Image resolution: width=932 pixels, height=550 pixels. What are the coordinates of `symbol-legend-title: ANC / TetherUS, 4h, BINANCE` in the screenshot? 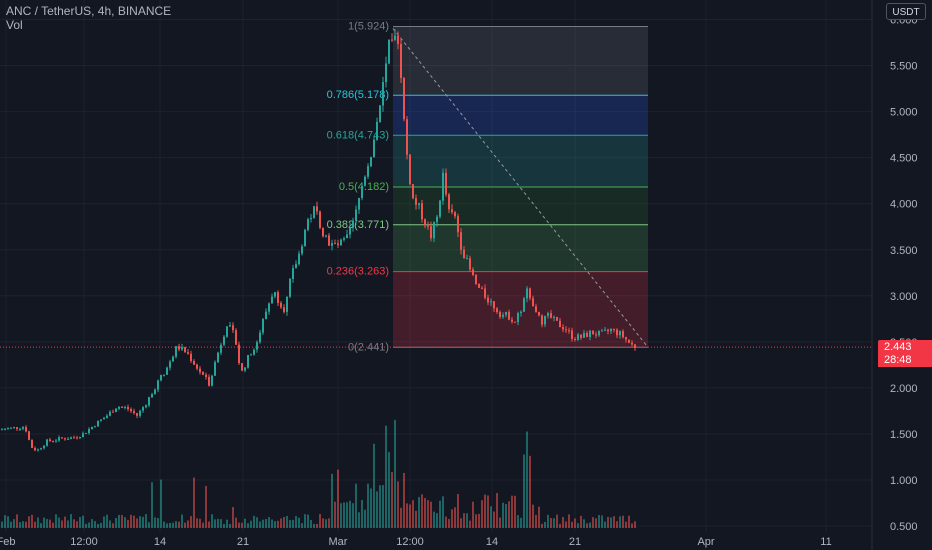 It's located at (89, 11).